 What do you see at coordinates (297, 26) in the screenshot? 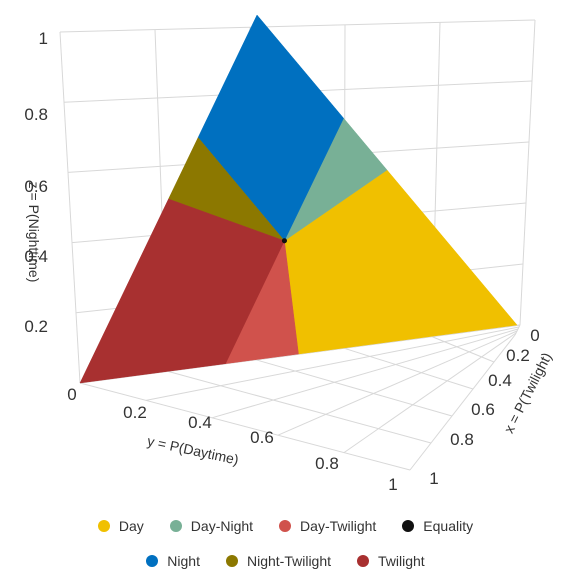
I see `back-wall-h-gridline` at bounding box center [297, 26].